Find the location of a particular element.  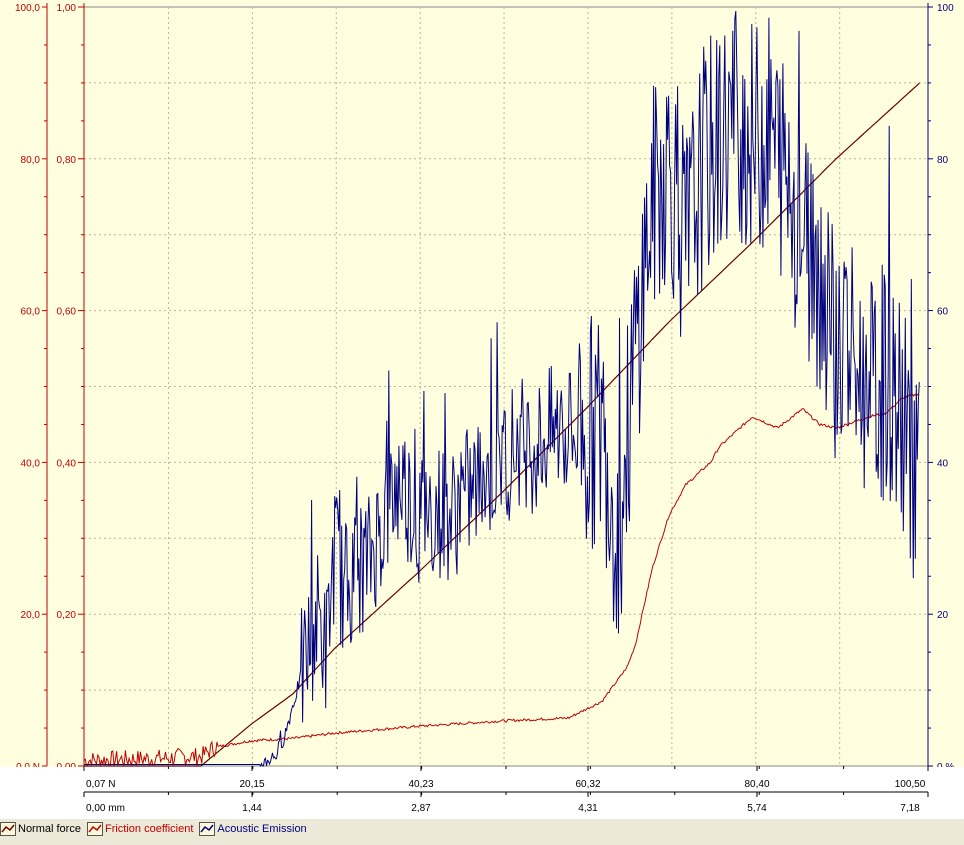

legend-item-friction-coefficient: Friction coefficient is located at coordinates (140, 829).